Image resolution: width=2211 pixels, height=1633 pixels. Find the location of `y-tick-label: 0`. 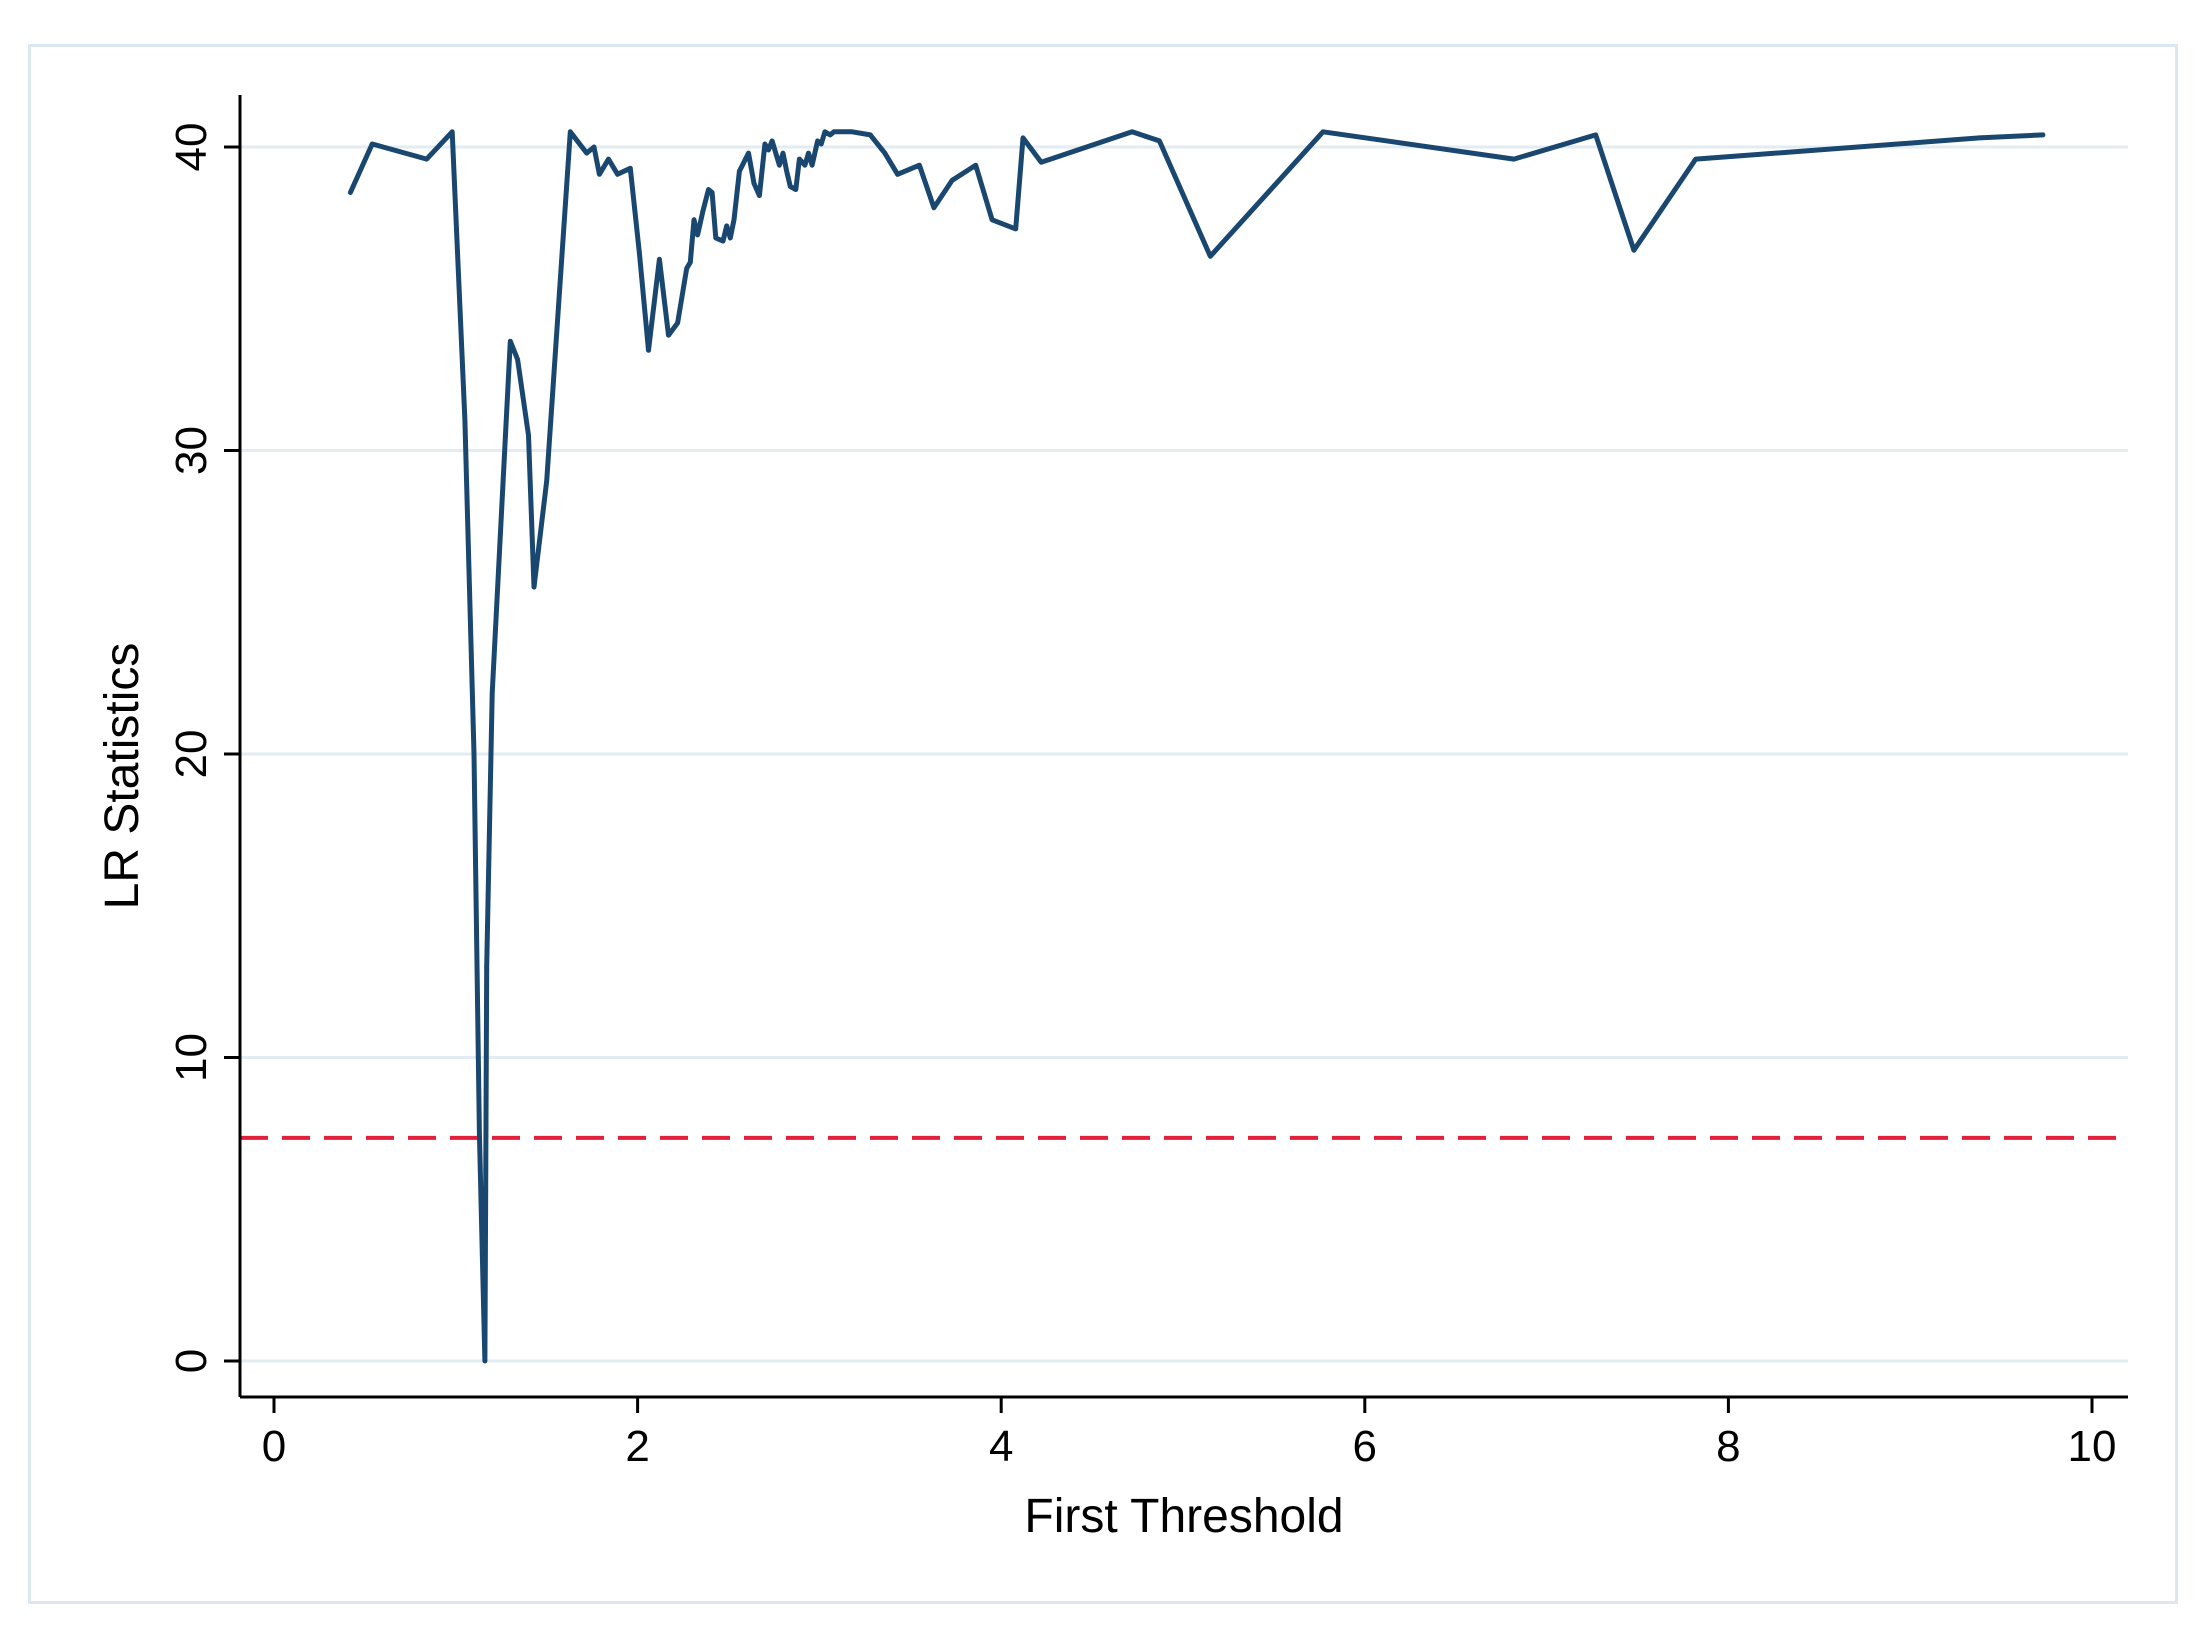

y-tick-label: 0 is located at coordinates (191, 1361).